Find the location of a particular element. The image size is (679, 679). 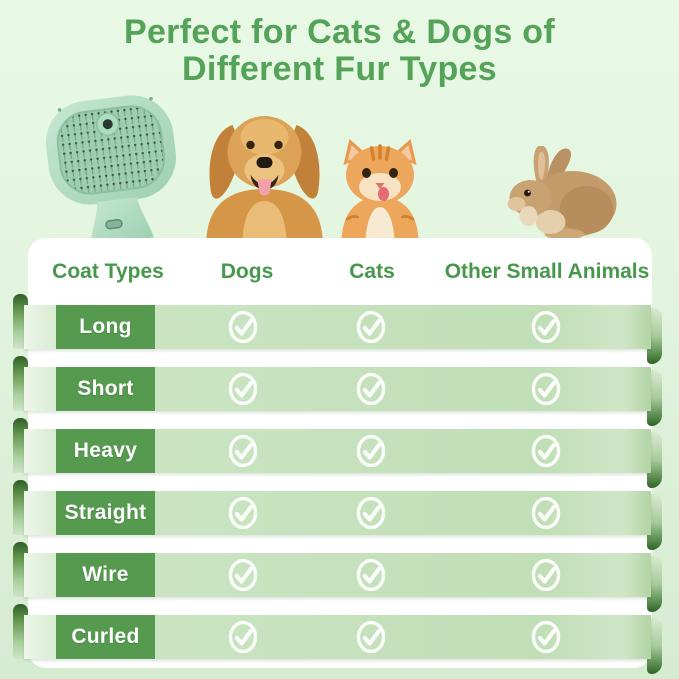

pet-brush-image is located at coordinates (110, 170).